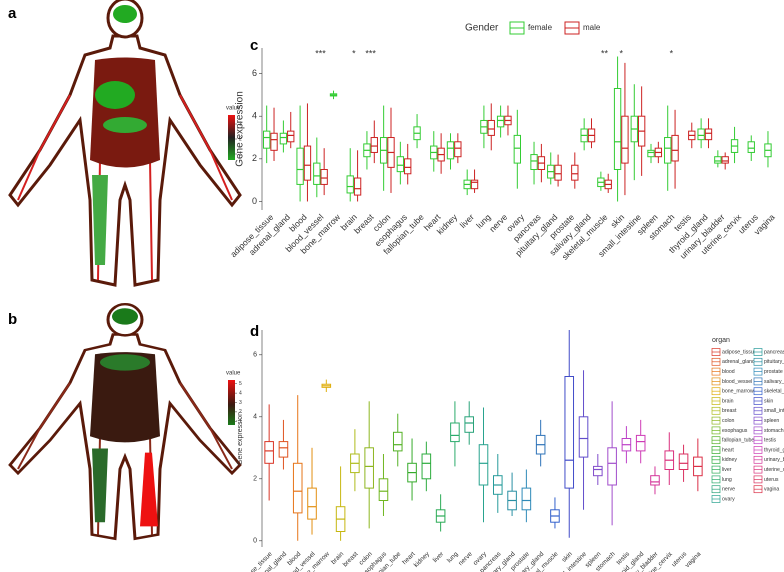 The image size is (784, 572). I want to click on legend-label: breast, so click(729, 411).